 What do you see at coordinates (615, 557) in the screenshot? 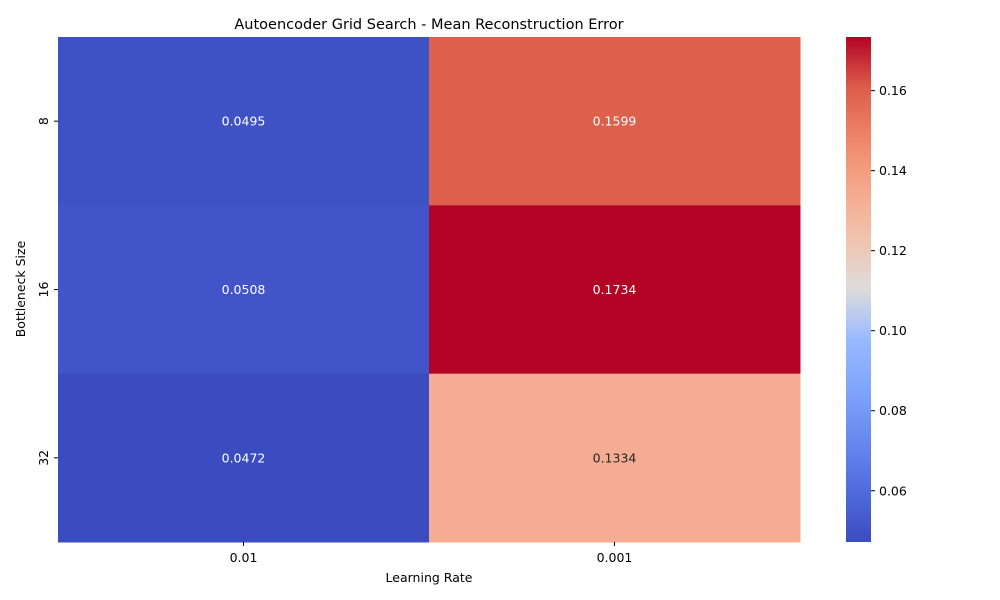
I see `x-tick-label: 0.001` at bounding box center [615, 557].